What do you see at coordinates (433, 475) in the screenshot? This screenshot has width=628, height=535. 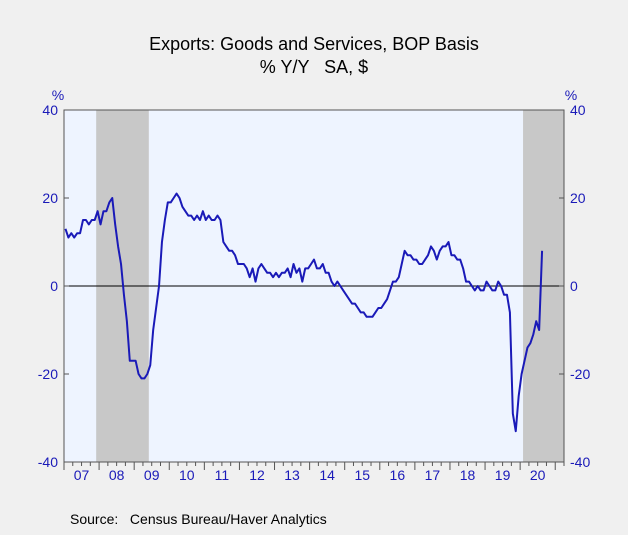 I see `x-tick-label: 17` at bounding box center [433, 475].